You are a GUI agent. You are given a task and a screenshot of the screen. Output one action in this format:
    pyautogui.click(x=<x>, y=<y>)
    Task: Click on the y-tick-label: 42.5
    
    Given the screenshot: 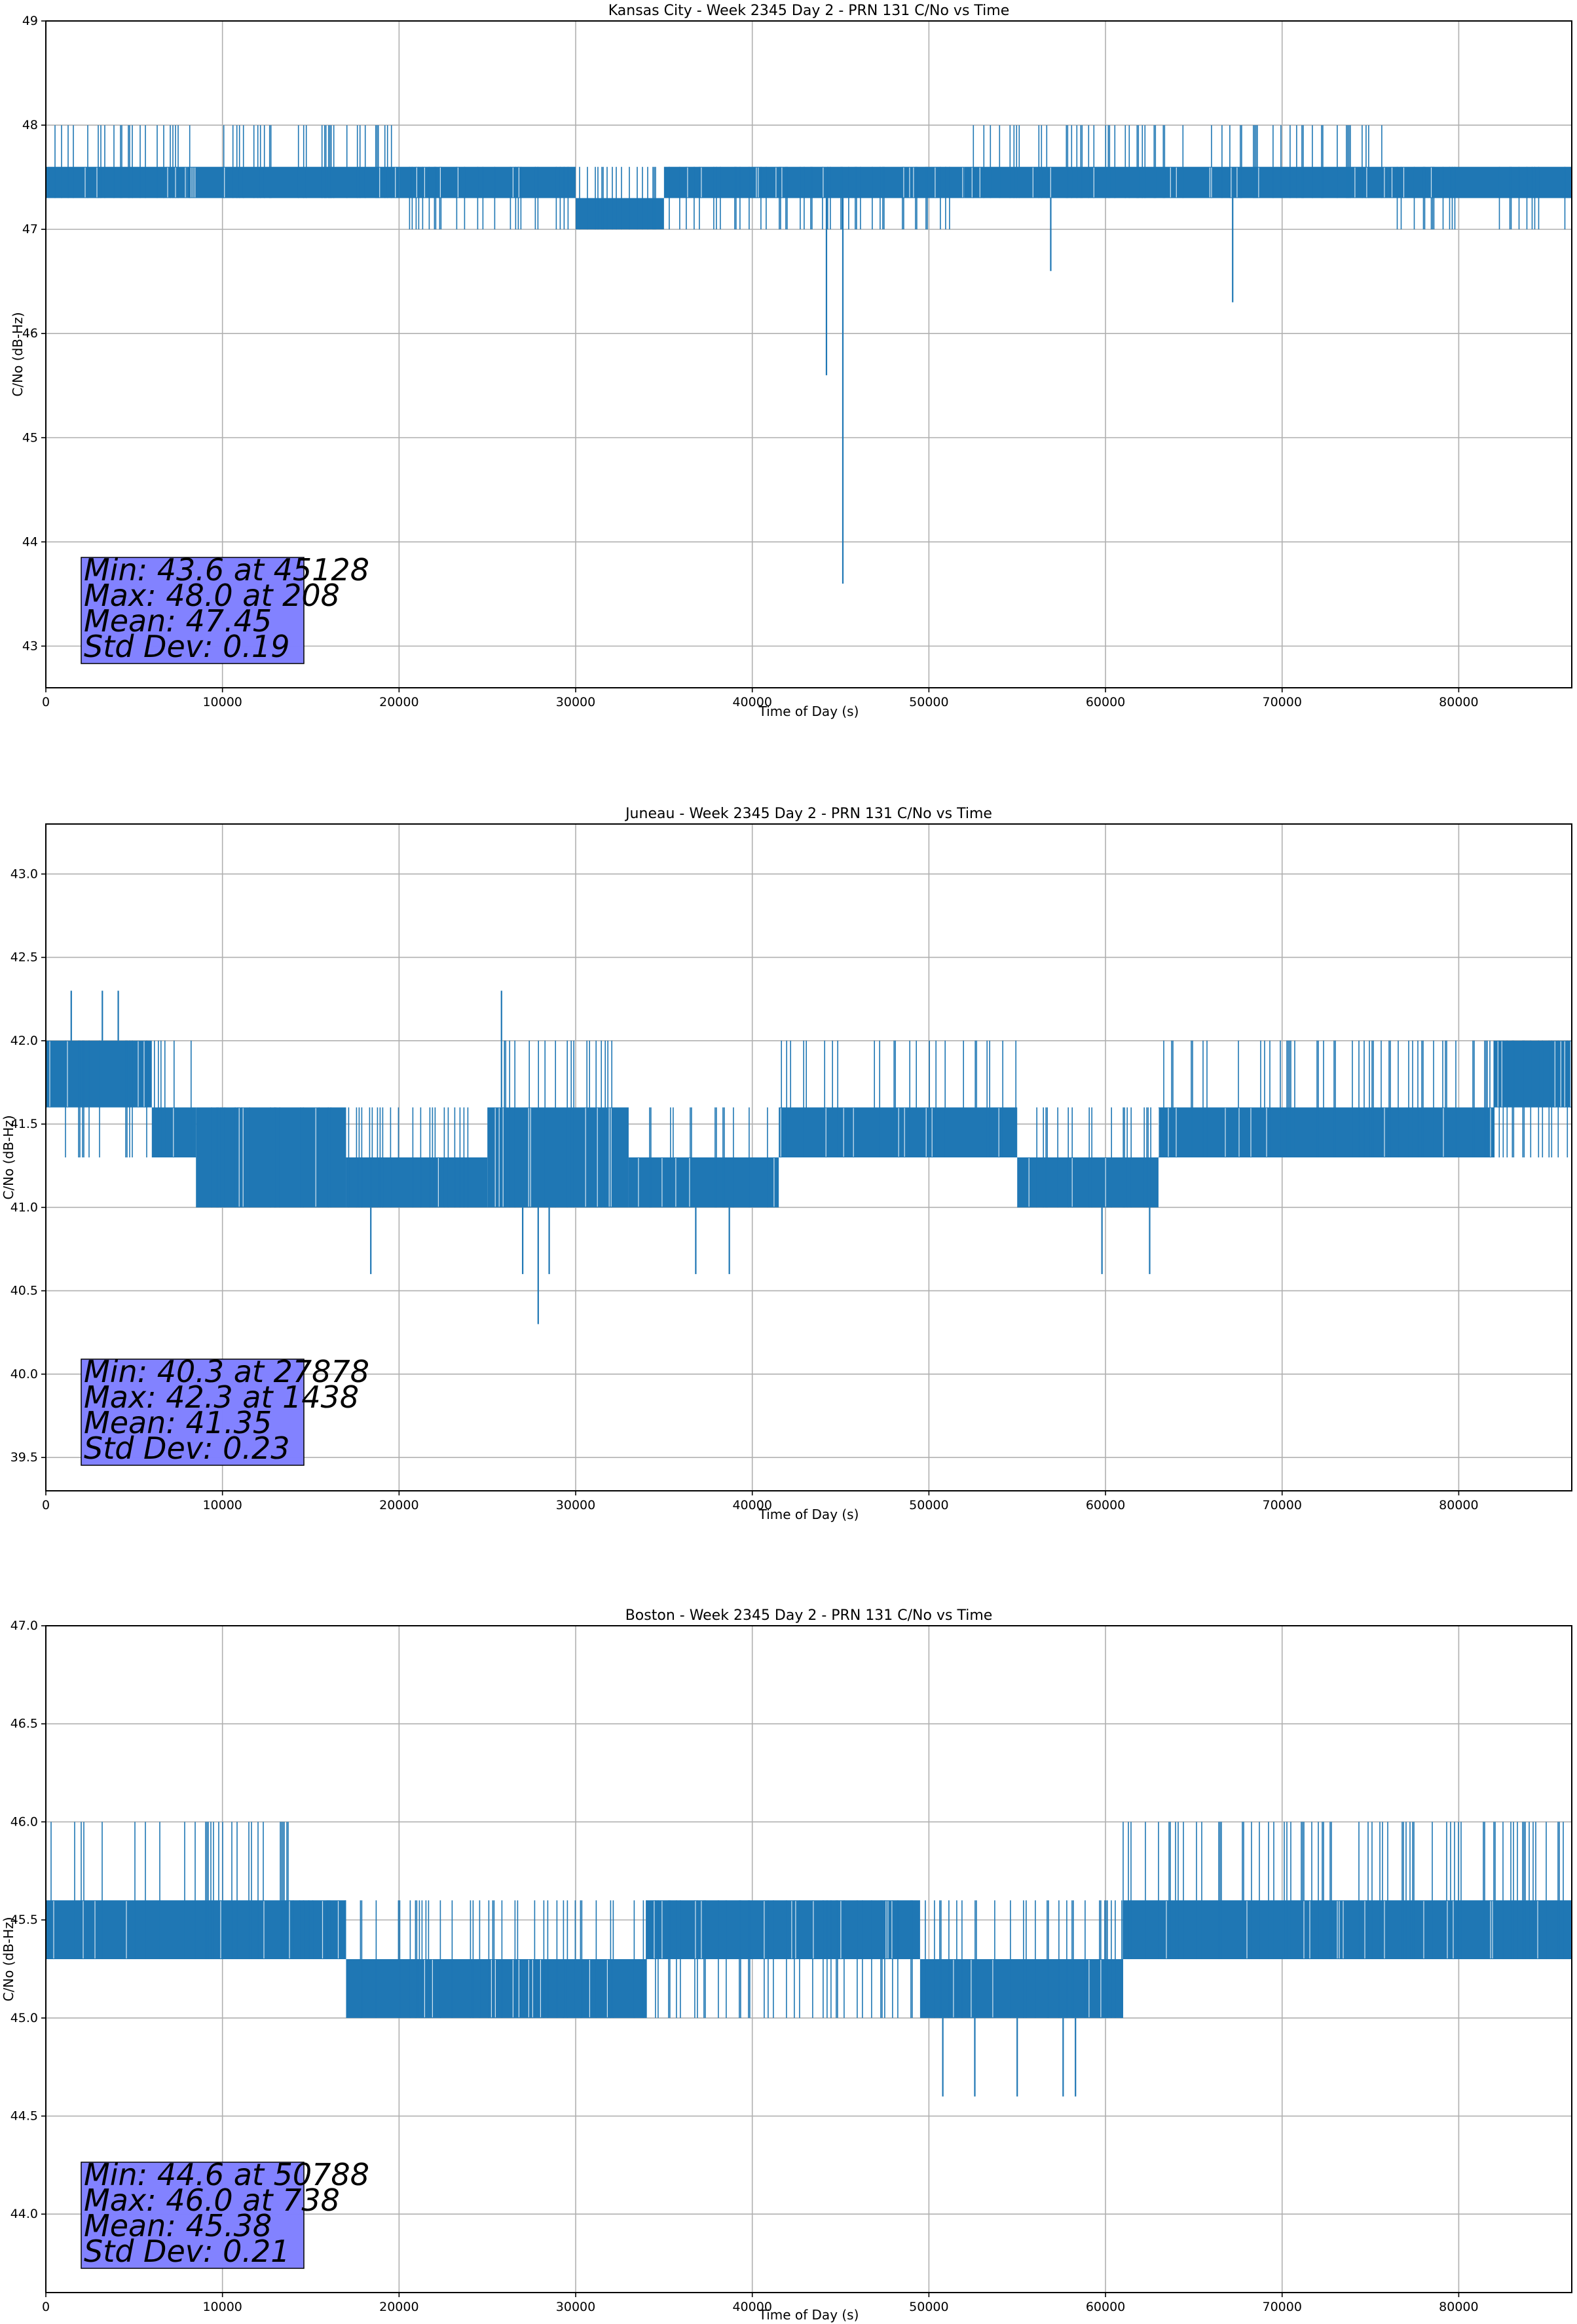 What is the action you would take?
    pyautogui.click(x=24, y=957)
    